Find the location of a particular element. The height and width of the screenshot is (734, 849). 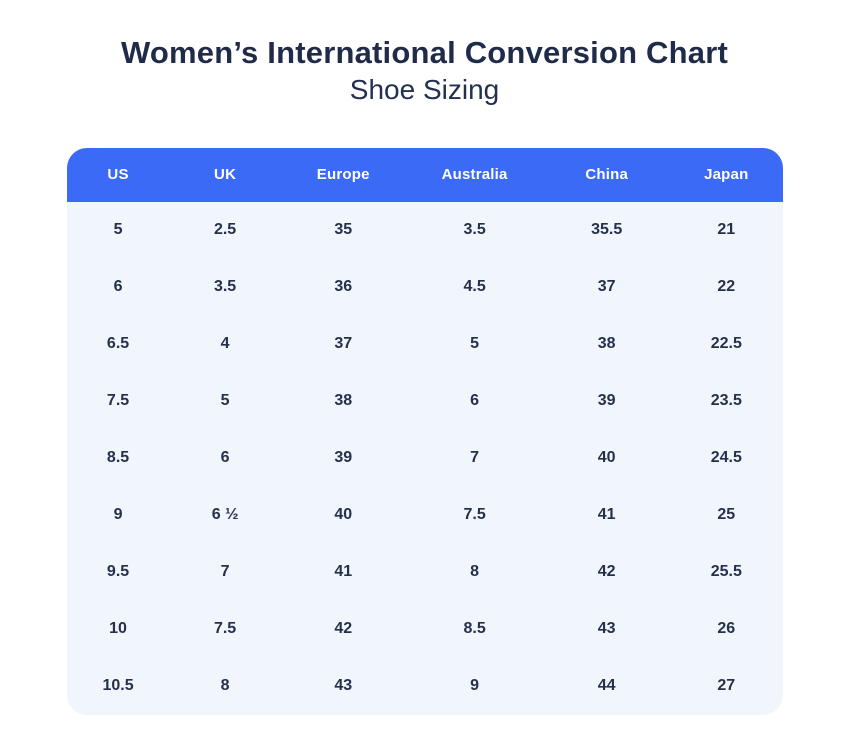

table-cell: 21 is located at coordinates (726, 230).